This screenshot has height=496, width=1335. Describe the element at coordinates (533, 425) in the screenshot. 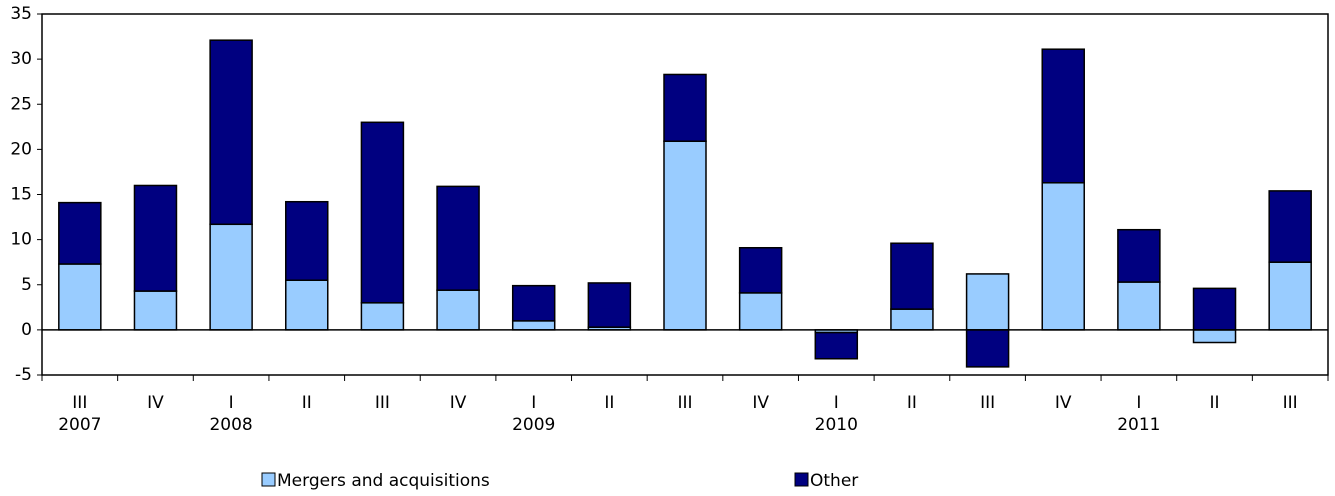

I see `x-group-label: 2009` at that location.